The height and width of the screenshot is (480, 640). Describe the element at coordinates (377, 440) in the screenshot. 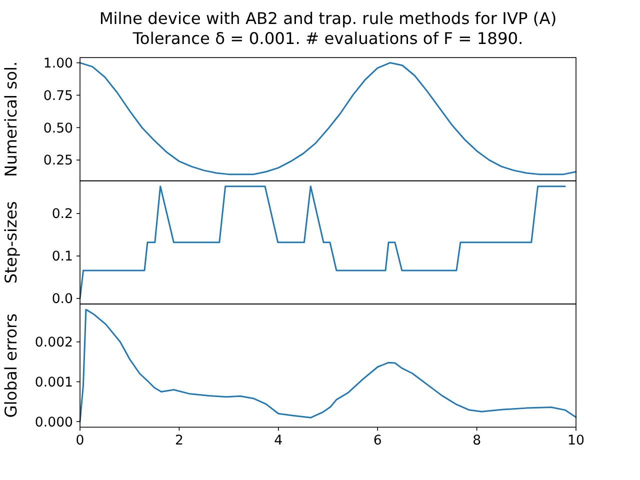

I see `x-tick-label: 6` at that location.